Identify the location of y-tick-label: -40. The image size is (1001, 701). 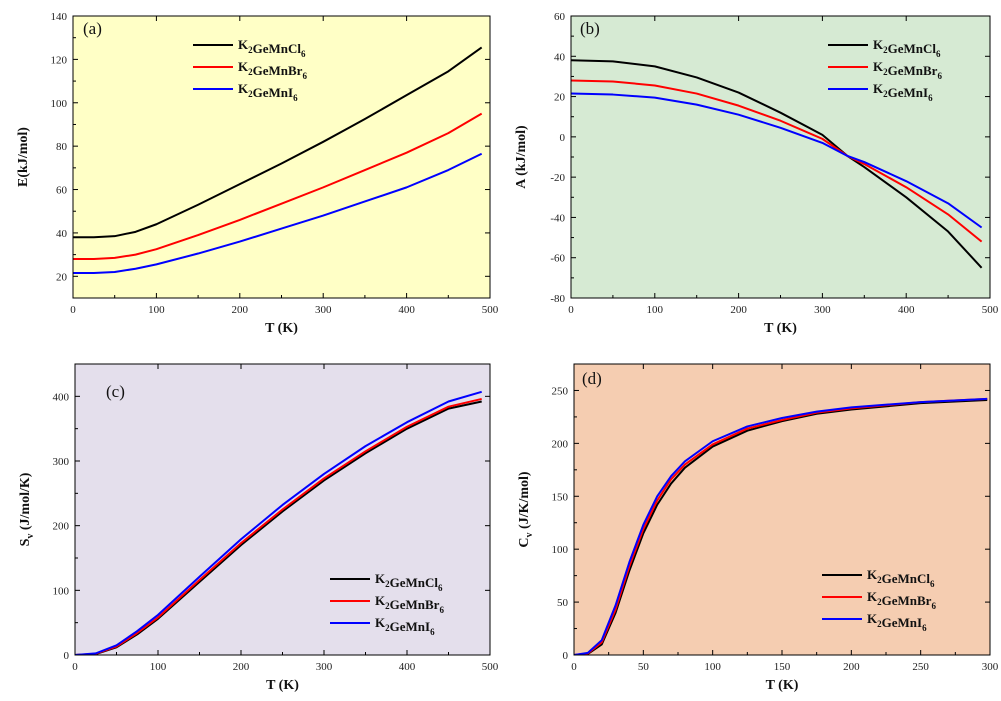
(557, 218).